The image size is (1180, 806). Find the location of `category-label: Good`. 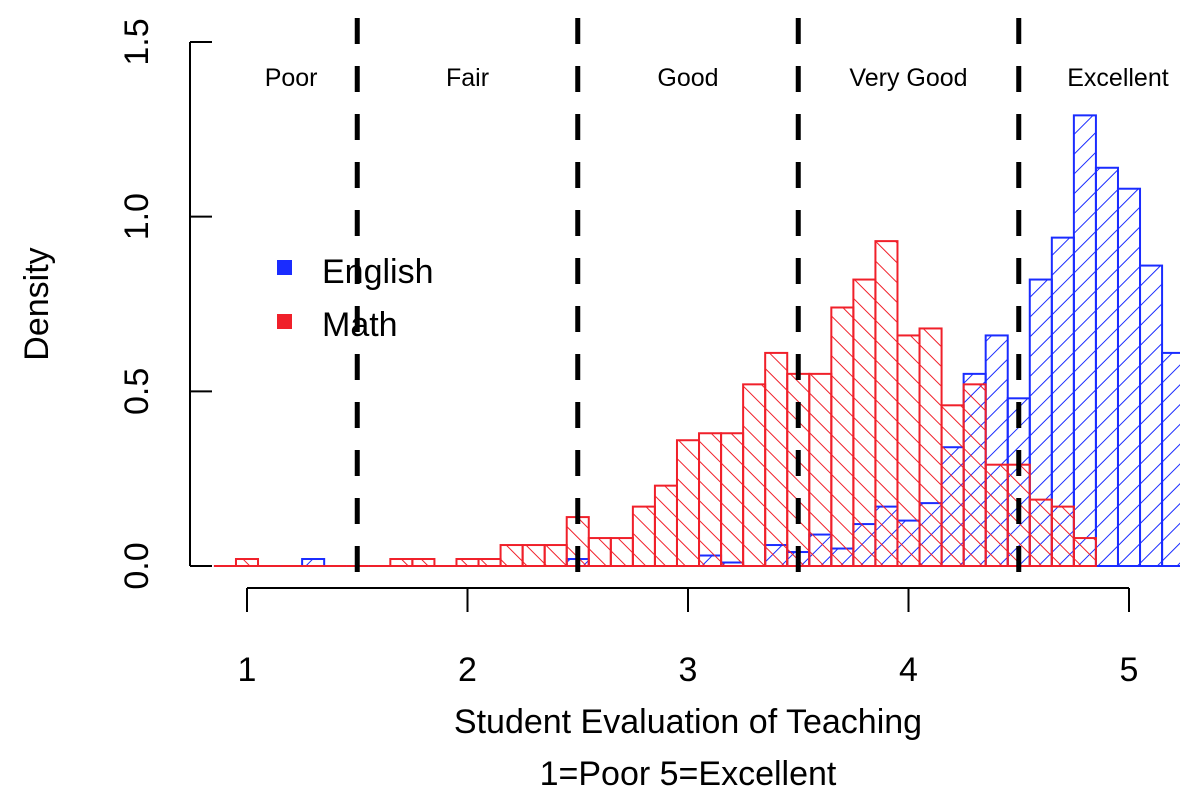

category-label: Good is located at coordinates (687, 78).